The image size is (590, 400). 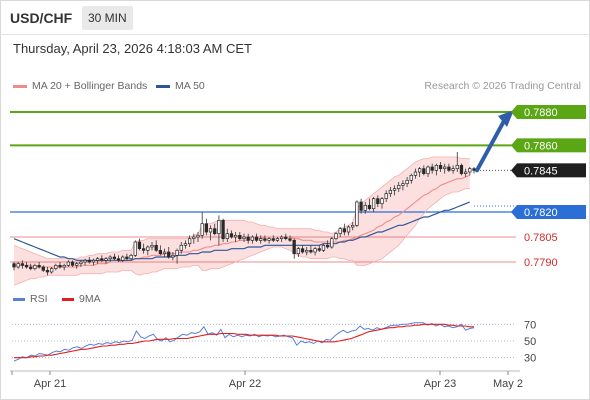 What do you see at coordinates (541, 213) in the screenshot?
I see `price-level-label: 0.7820` at bounding box center [541, 213].